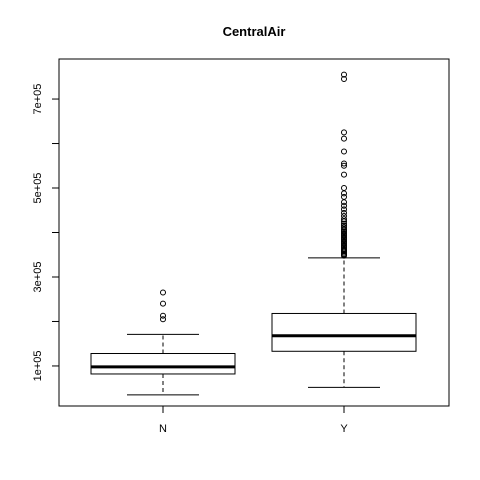 Image resolution: width=480 pixels, height=480 pixels. What do you see at coordinates (254, 31) in the screenshot?
I see `chart-title: CentralAir` at bounding box center [254, 31].